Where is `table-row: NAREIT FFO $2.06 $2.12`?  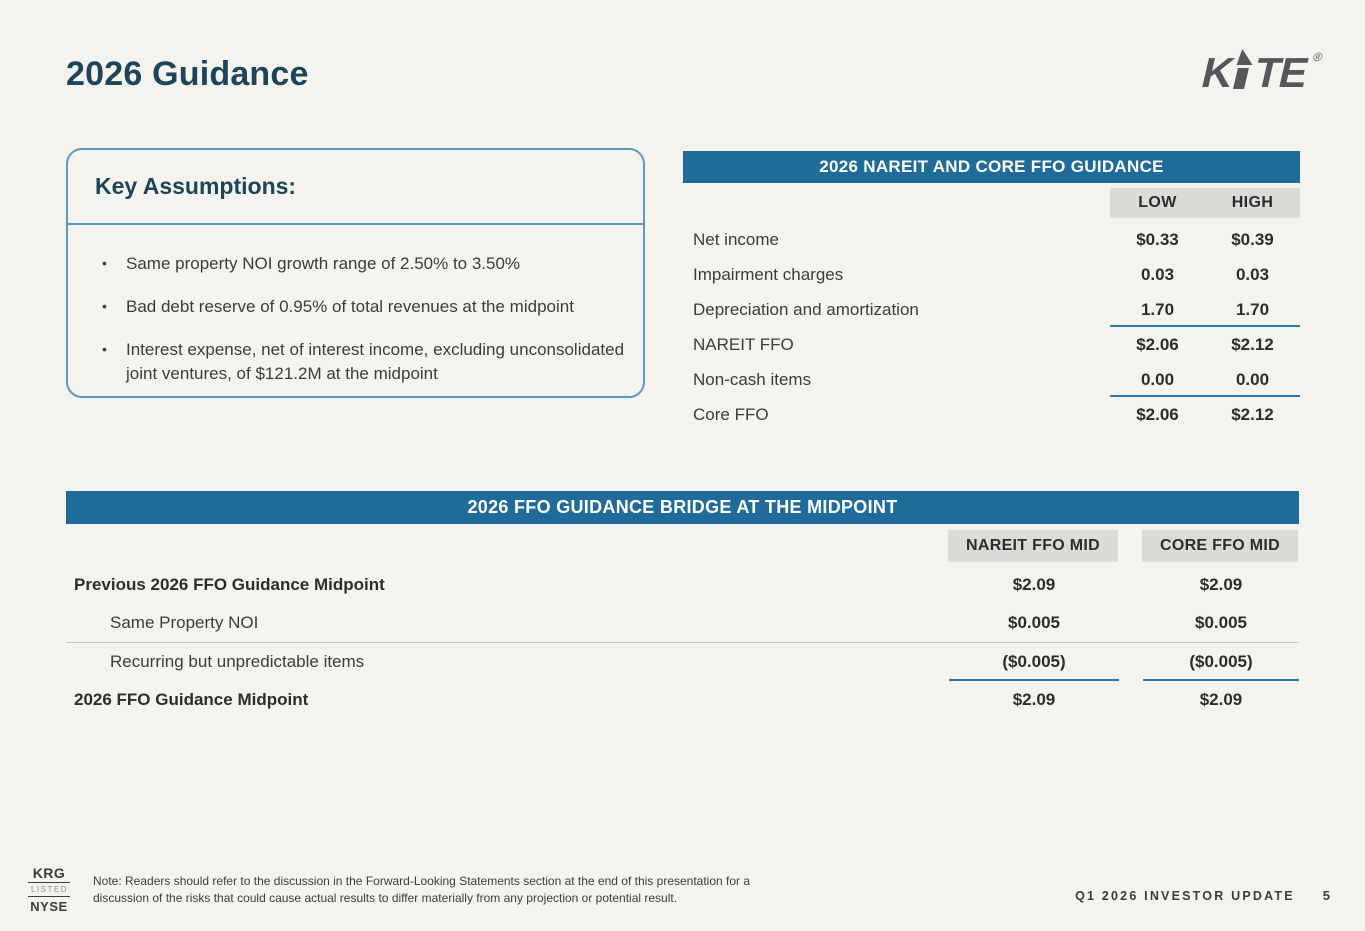
table-row: NAREIT FFO $2.06 $2.12 is located at coordinates (991, 344).